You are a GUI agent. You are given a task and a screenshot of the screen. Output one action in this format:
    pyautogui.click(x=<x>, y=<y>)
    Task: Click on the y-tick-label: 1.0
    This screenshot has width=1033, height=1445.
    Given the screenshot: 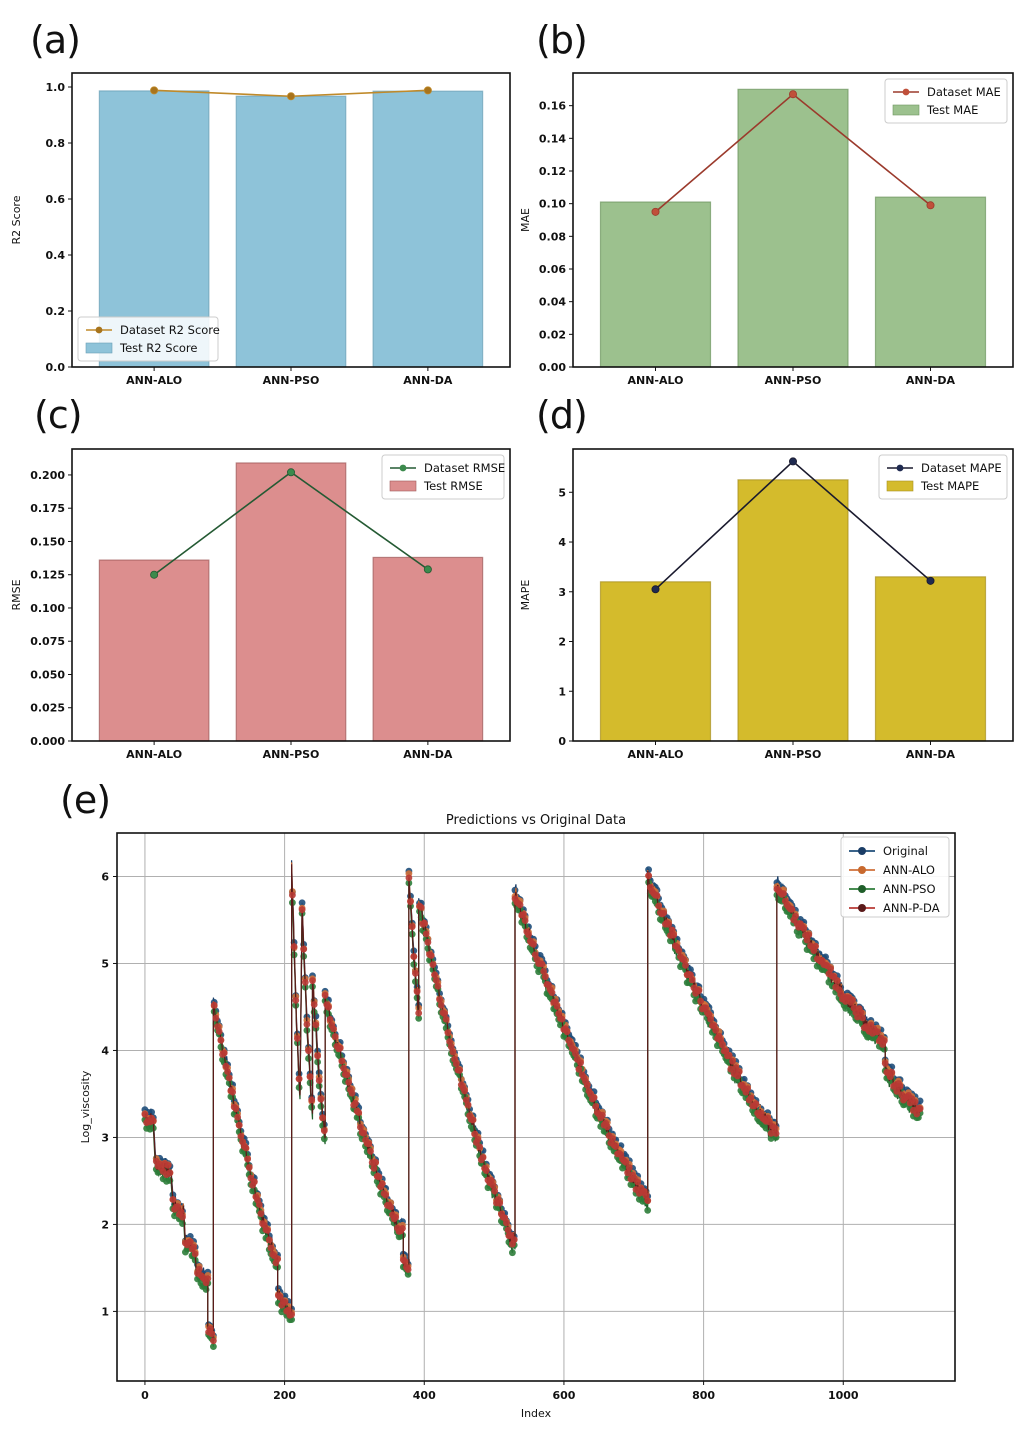 What is the action you would take?
    pyautogui.click(x=56, y=87)
    